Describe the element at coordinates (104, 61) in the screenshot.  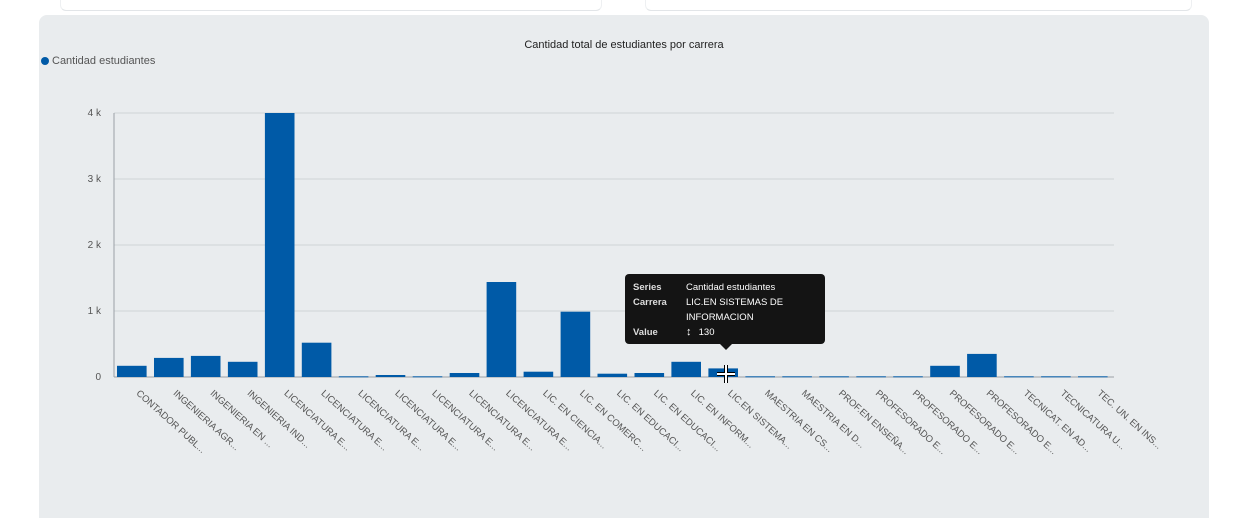
I see `legend-label: Cantidad estudiantes` at that location.